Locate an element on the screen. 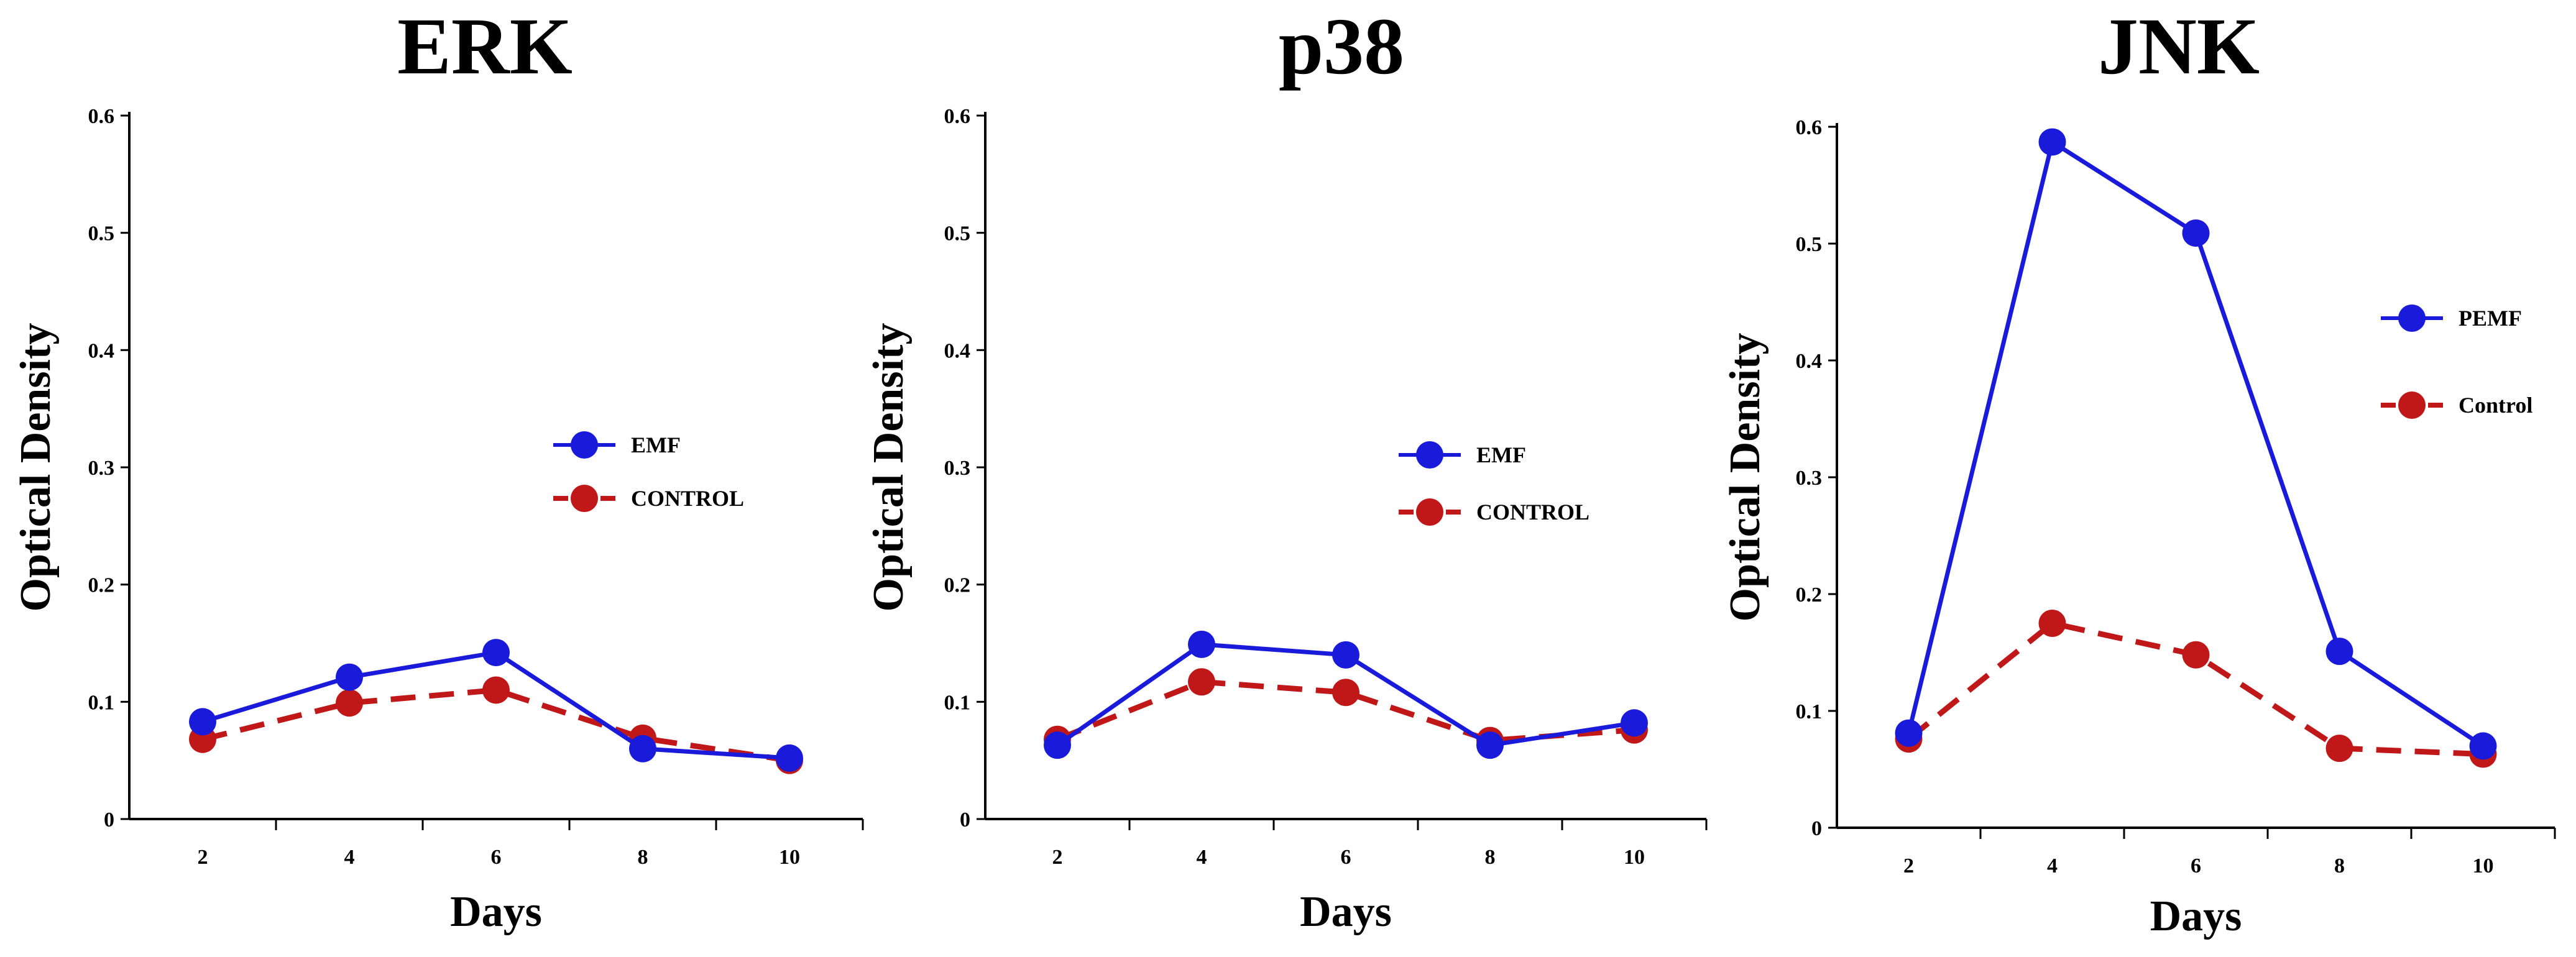  legend: PEMF Control is located at coordinates (2456, 362).